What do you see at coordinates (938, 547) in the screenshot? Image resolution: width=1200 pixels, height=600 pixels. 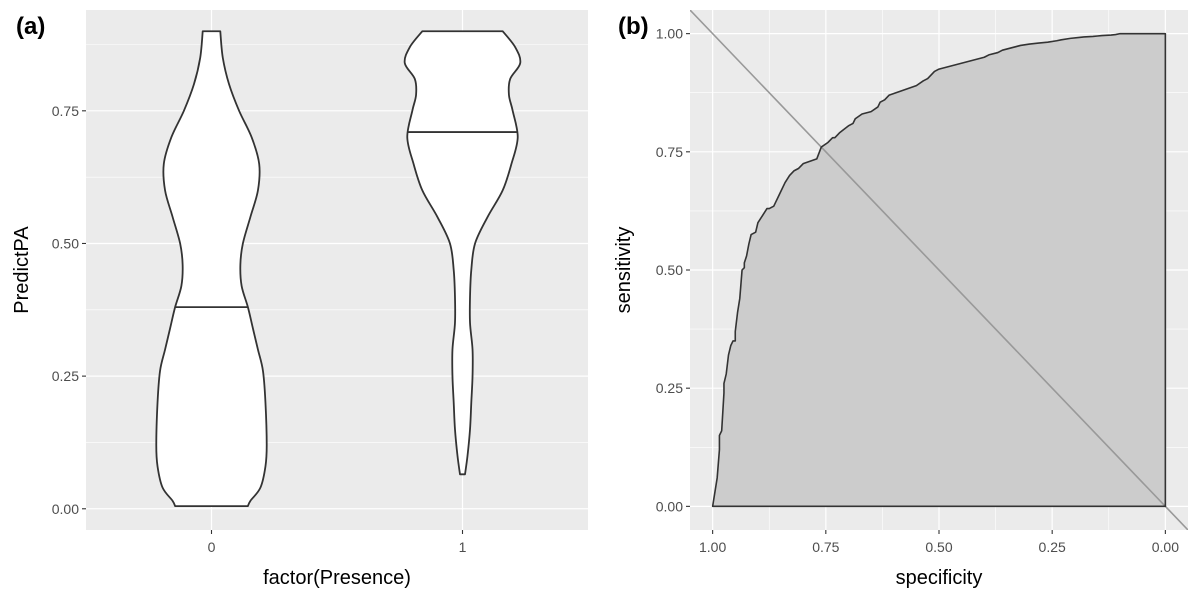 I see `x-tick-label: 0.50` at bounding box center [938, 547].